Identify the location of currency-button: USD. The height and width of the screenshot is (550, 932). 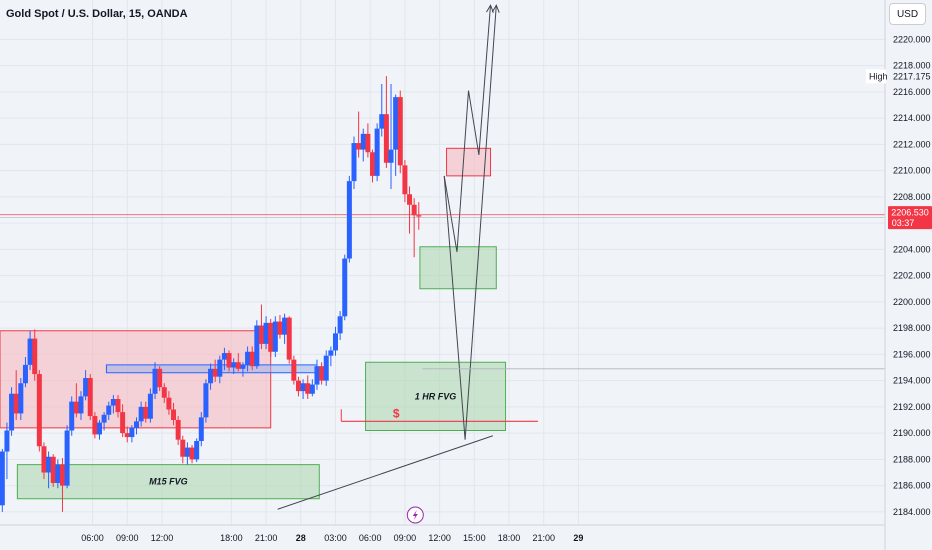
(907, 14).